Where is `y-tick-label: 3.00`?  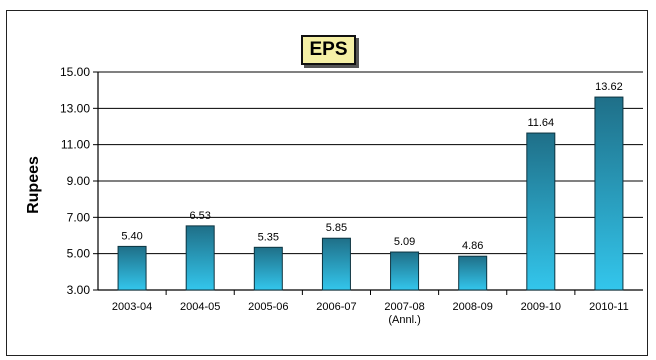
y-tick-label: 3.00 is located at coordinates (79, 290).